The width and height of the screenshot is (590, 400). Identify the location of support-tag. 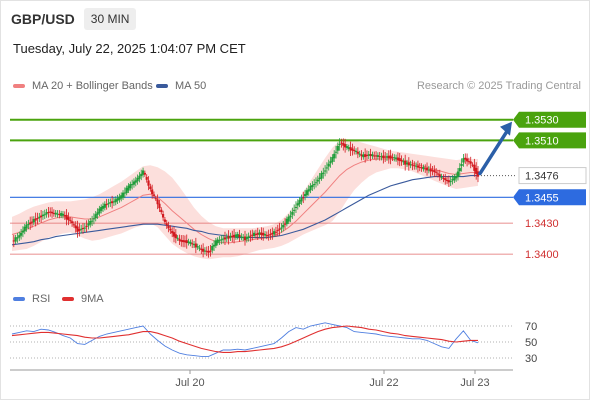
(549, 197).